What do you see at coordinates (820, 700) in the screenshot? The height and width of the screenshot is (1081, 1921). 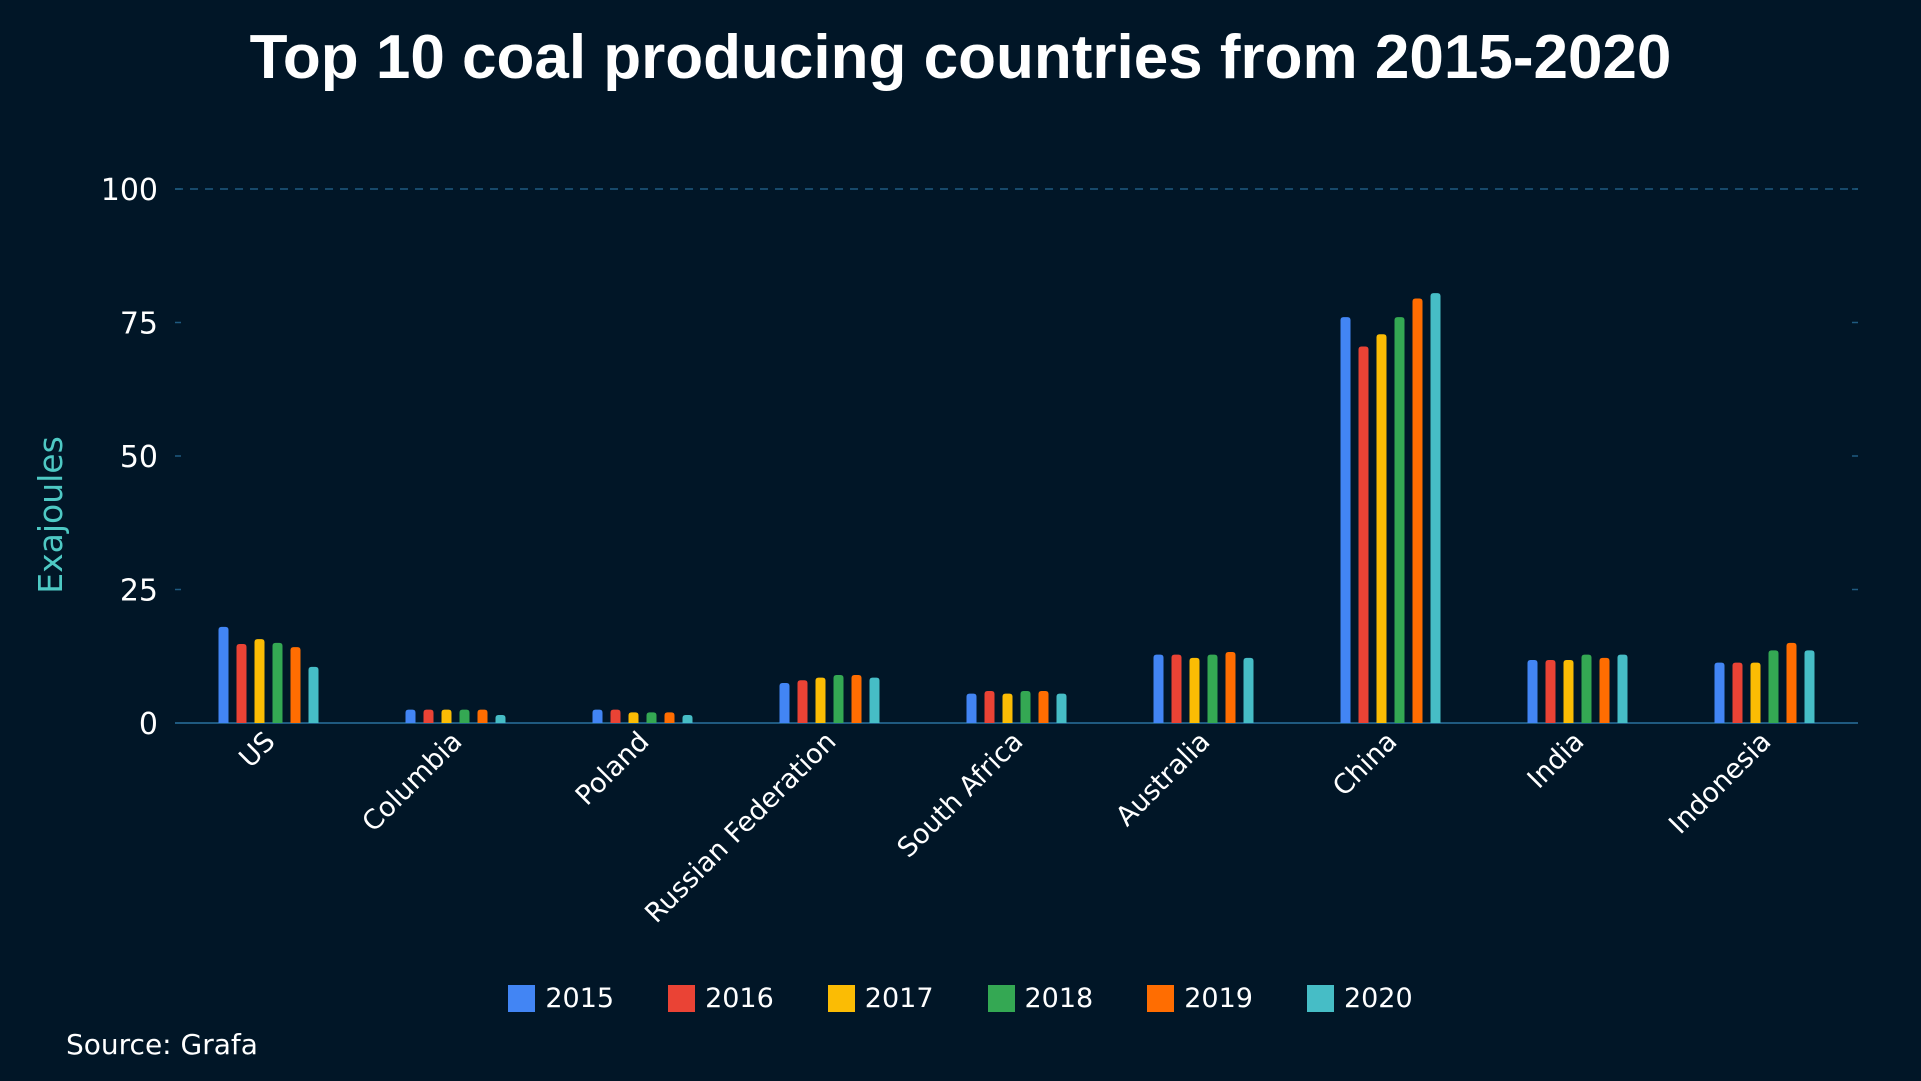 I see `bar-2017-russian-federation` at bounding box center [820, 700].